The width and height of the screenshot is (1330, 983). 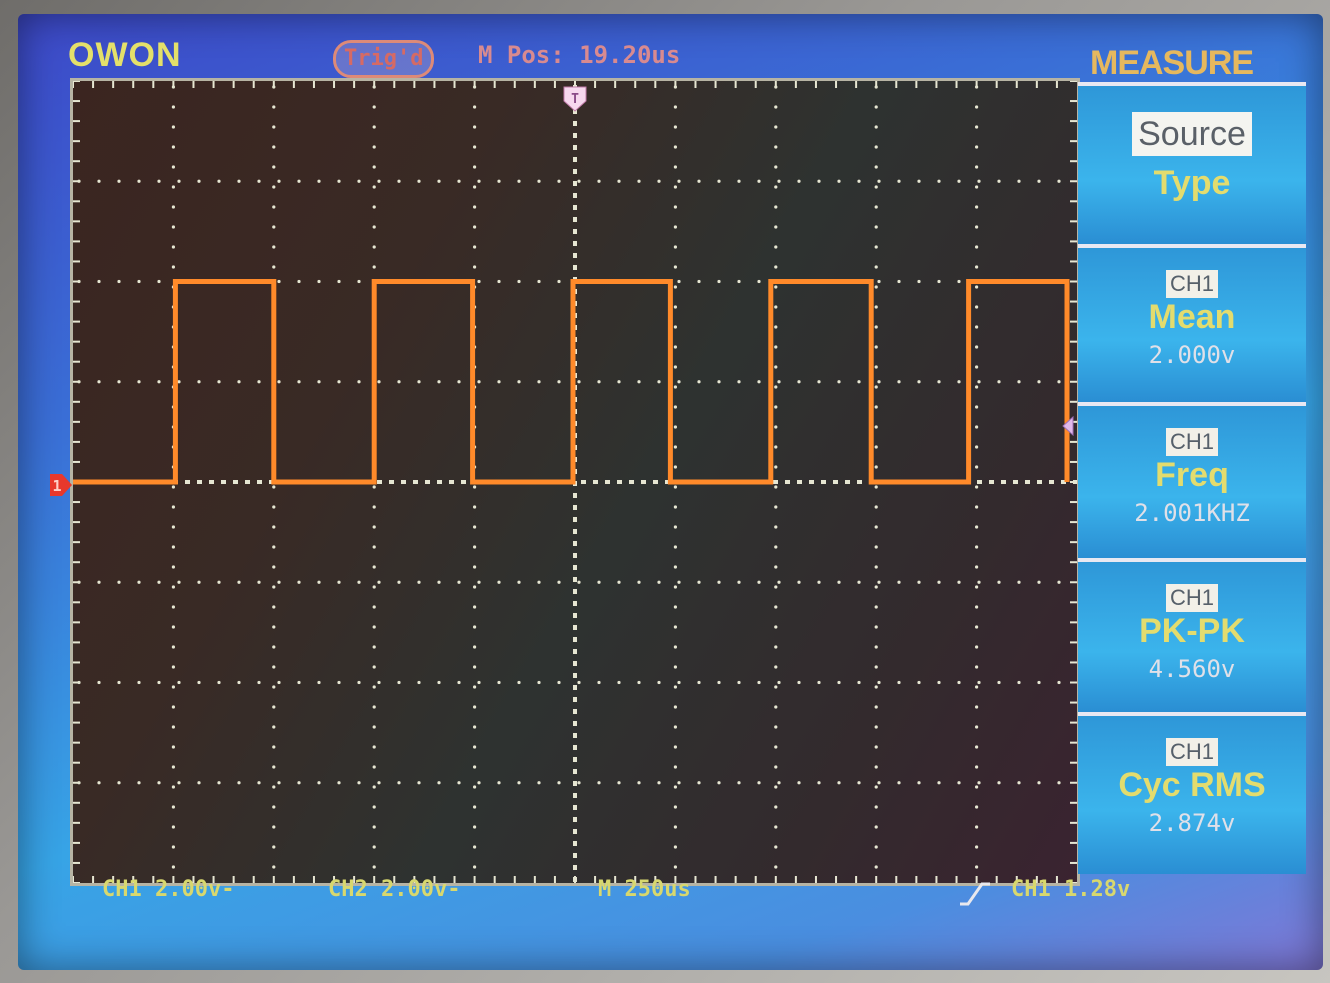 What do you see at coordinates (1192, 793) in the screenshot?
I see `measurement-slot-4: CH1 Cyc RMS 2.874v` at bounding box center [1192, 793].